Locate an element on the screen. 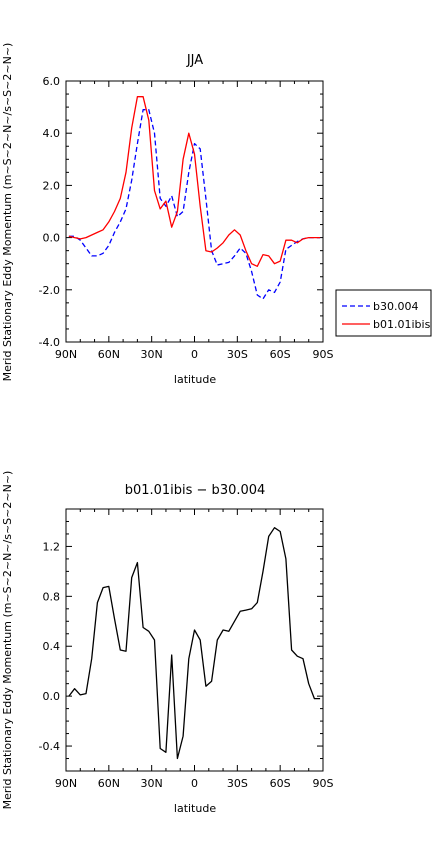 Image resolution: width=444 pixels, height=852 pixels. bottom-xtick-label: 60S is located at coordinates (280, 783).